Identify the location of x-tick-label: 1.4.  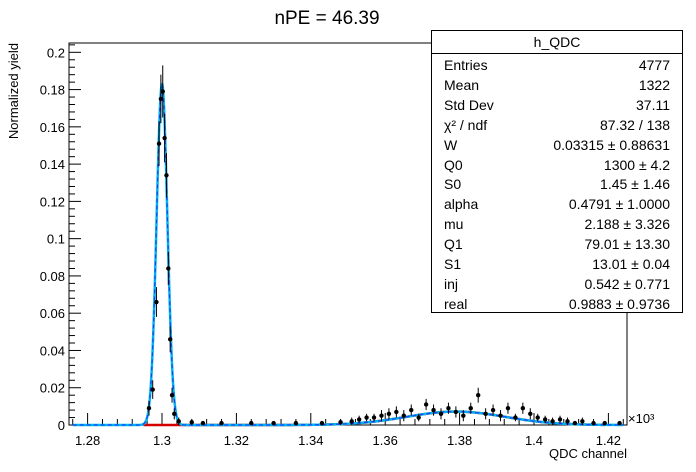
(534, 440).